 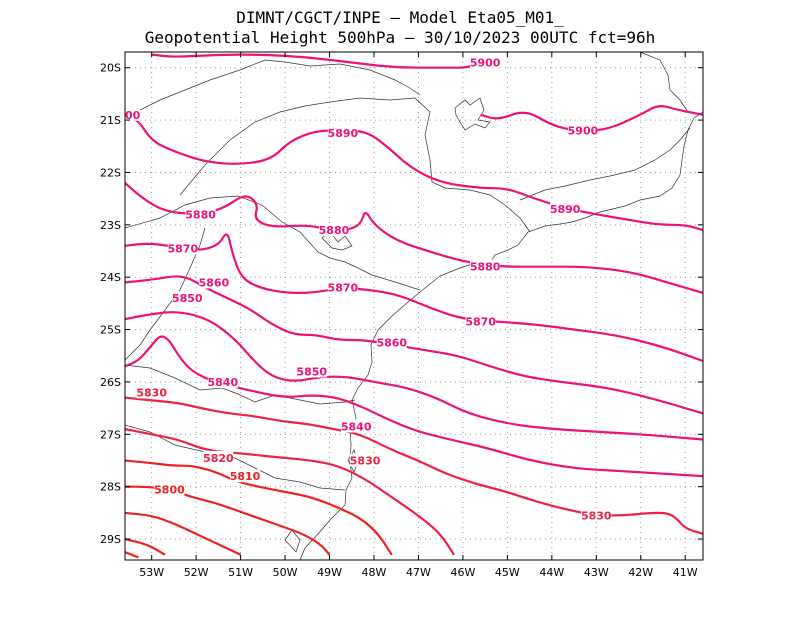 What do you see at coordinates (273, 243) in the screenshot?
I see `border-parana-sp` at bounding box center [273, 243].